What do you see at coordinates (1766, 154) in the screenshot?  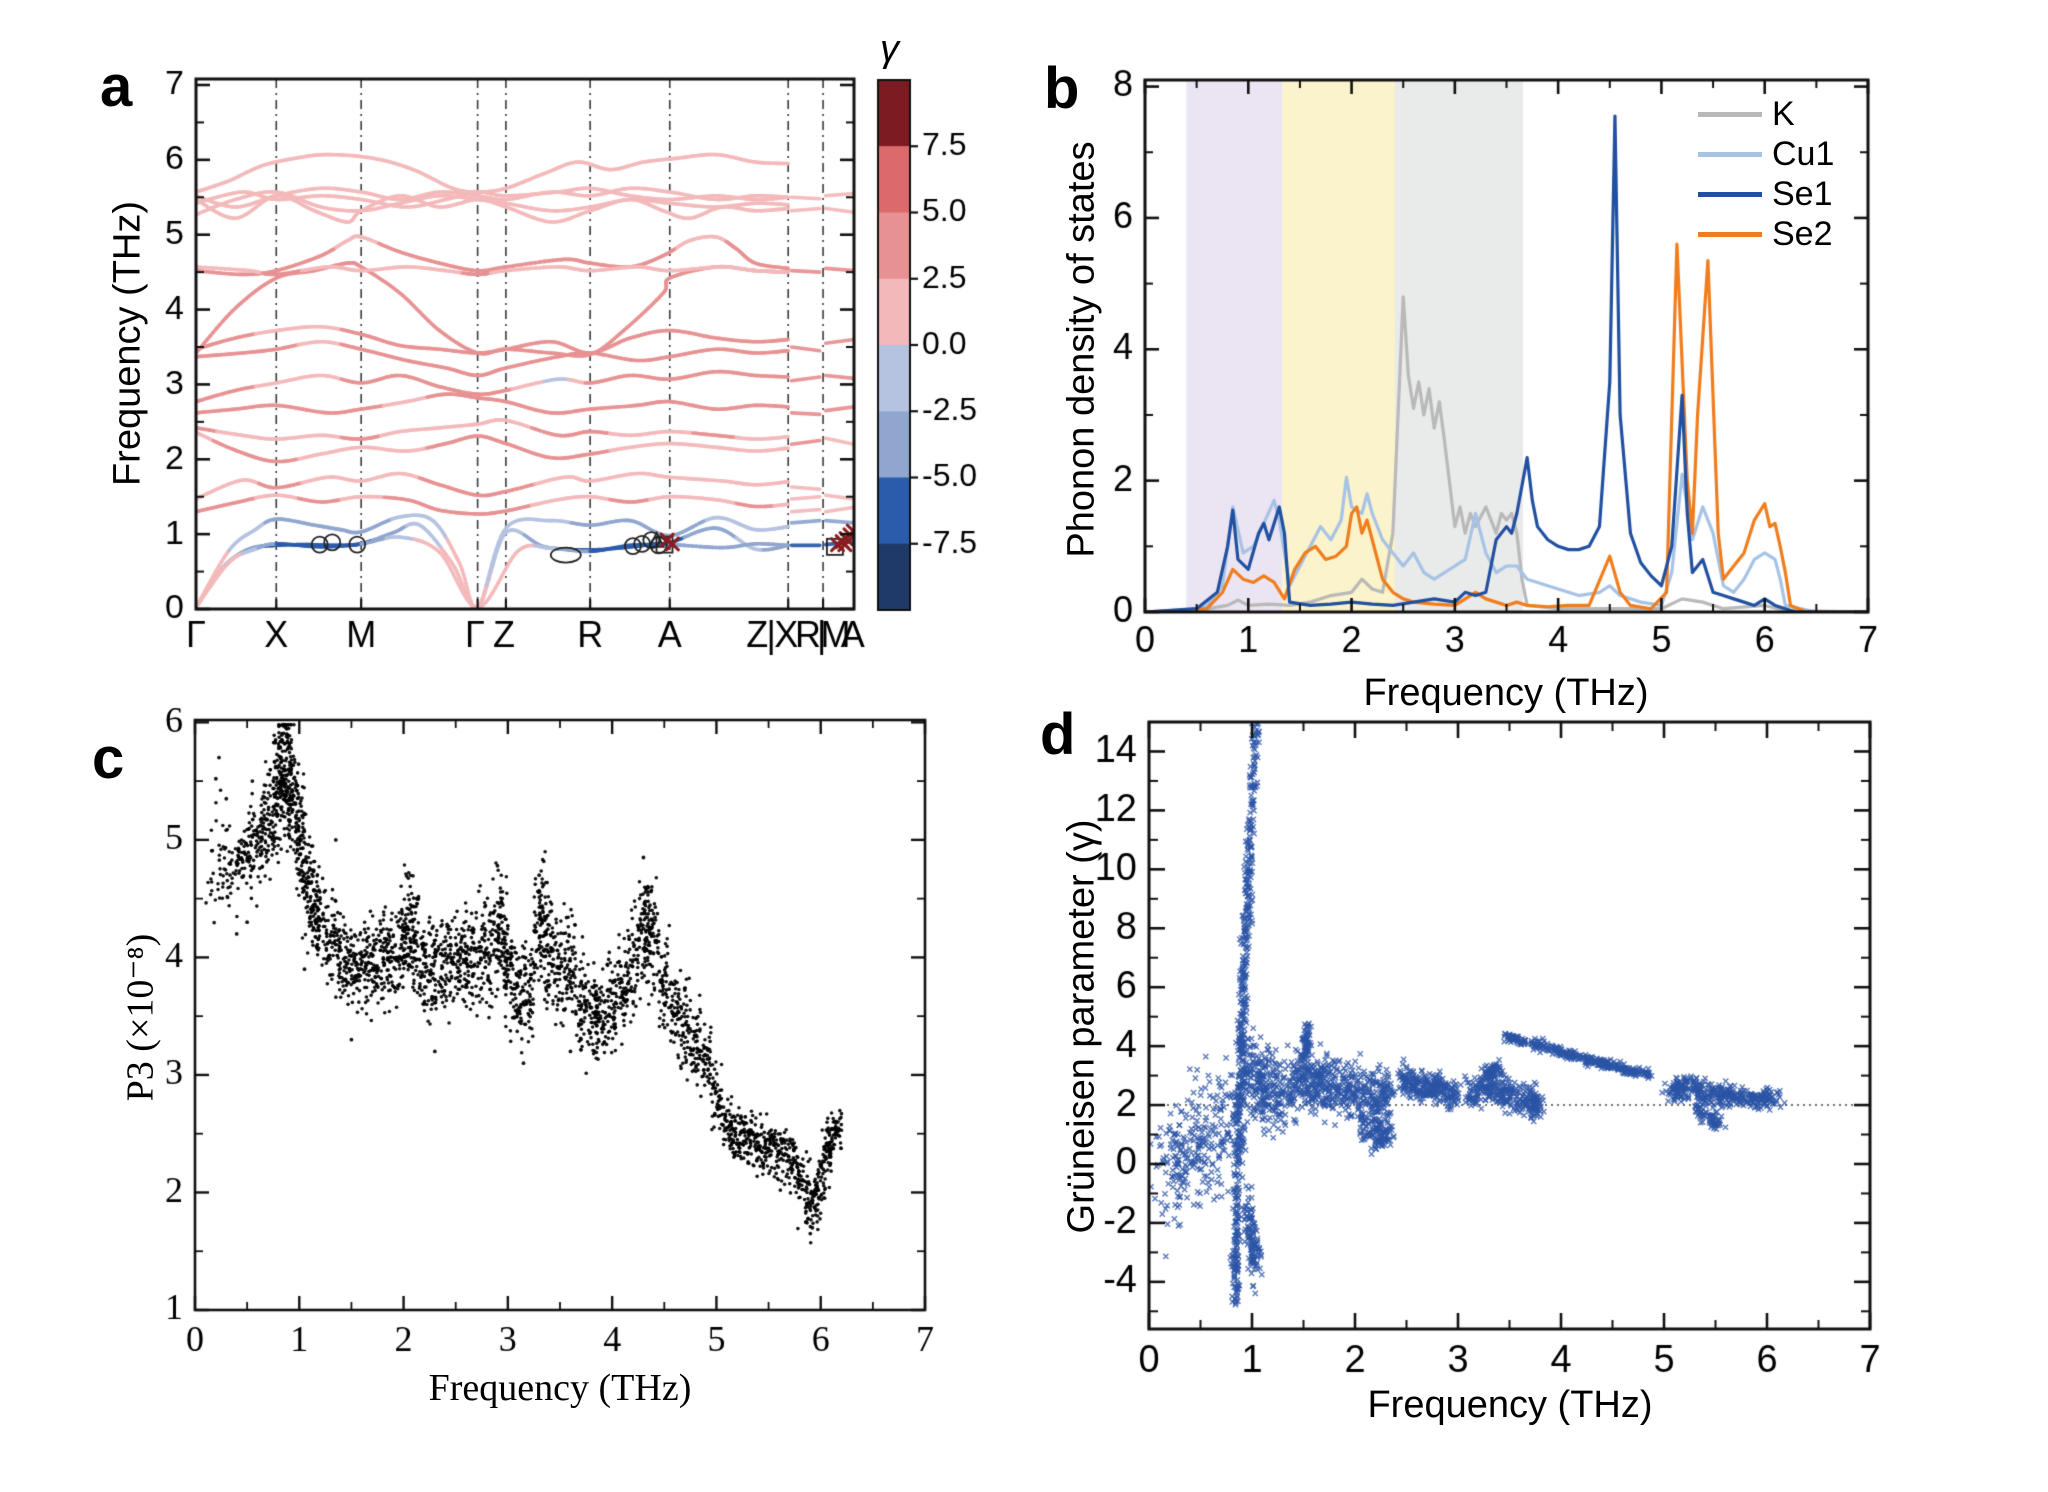 I see `legend-item-Cu1: Cu1` at bounding box center [1766, 154].